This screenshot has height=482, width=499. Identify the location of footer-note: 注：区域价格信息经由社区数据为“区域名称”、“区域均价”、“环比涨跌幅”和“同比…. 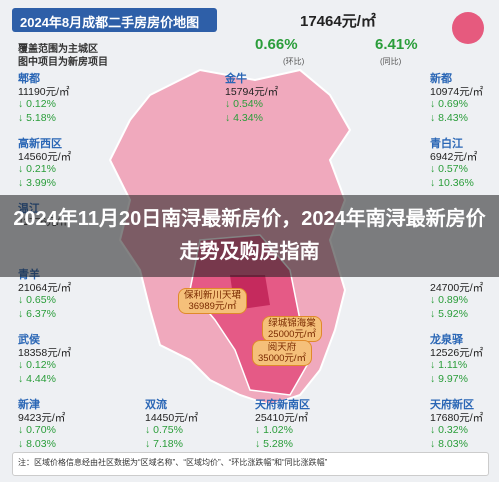
(173, 462).